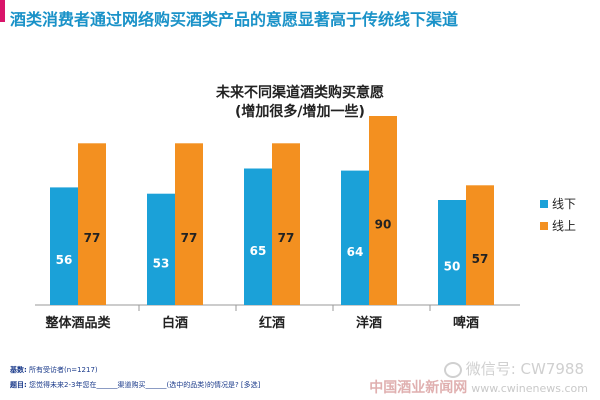 The height and width of the screenshot is (400, 600). Describe the element at coordinates (355, 252) in the screenshot. I see `data-label-offline-3: 64` at that location.